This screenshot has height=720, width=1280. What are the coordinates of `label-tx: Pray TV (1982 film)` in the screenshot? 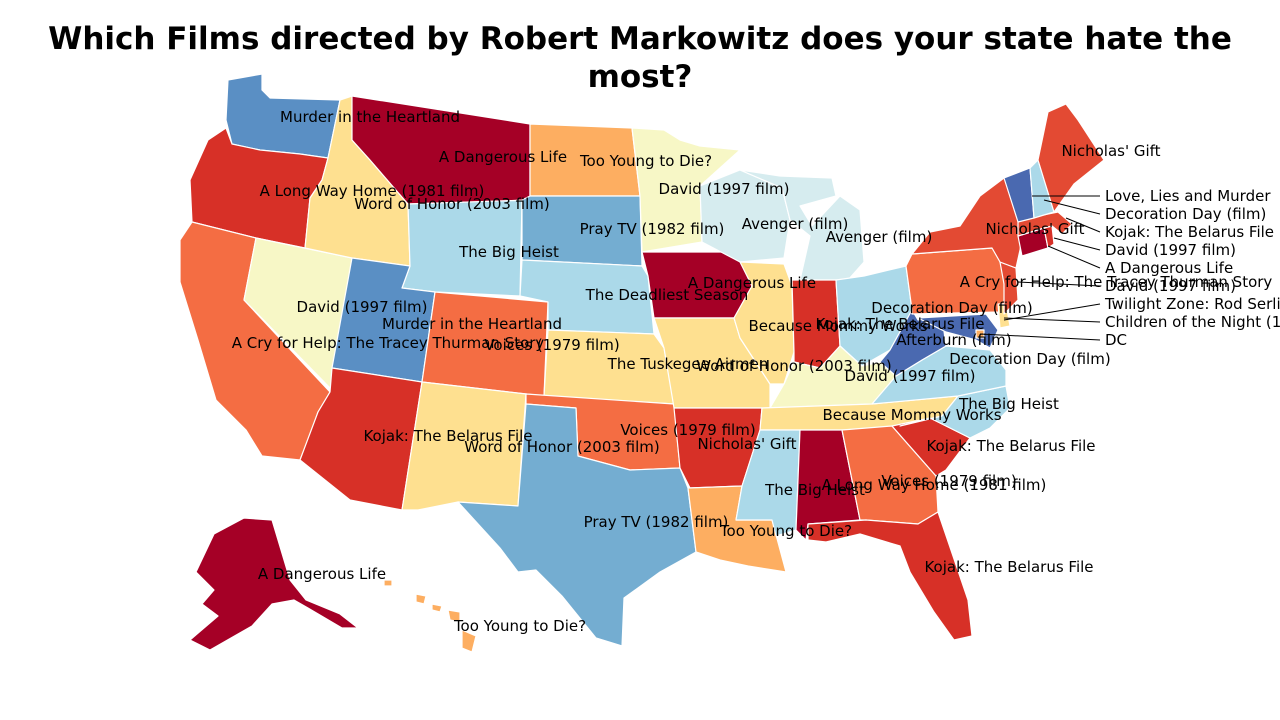 It's located at (656, 522).